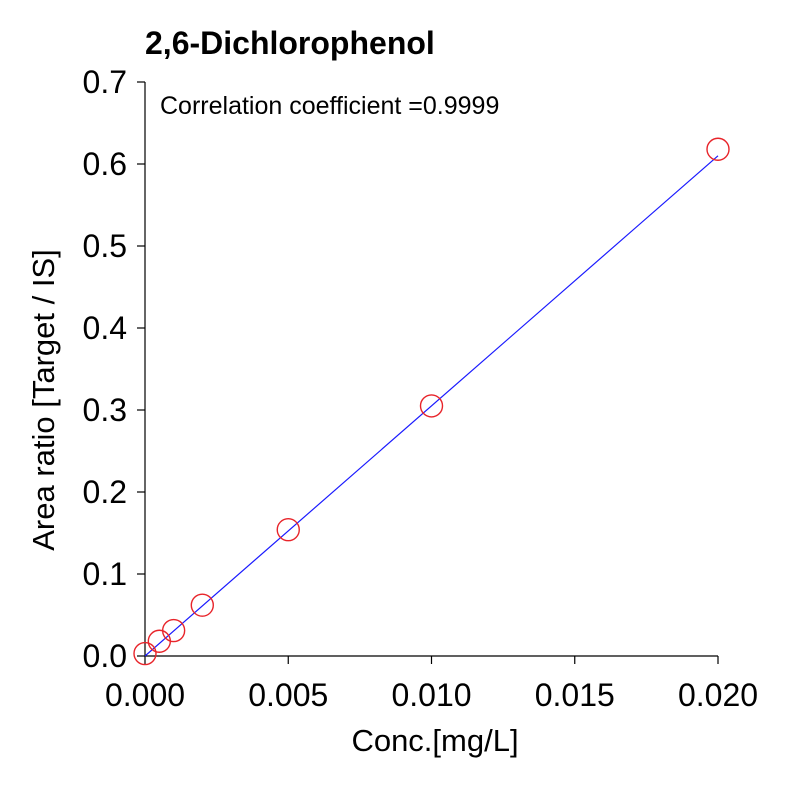  I want to click on y-ticks: 0.0 0.1 0.2 0.3 0.4 0.5 0.6 0.7, so click(114, 369).